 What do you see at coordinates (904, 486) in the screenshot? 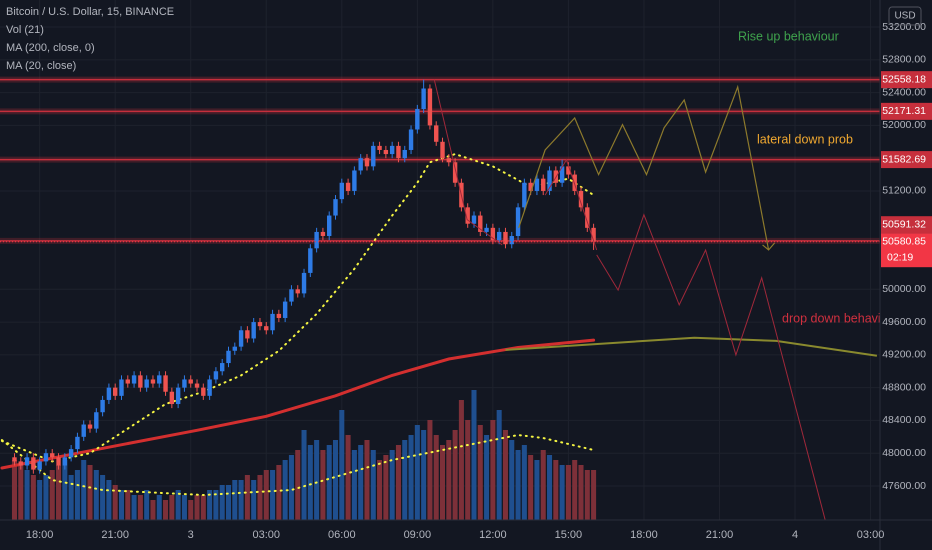
I see `y-tick-label: 47600.00` at bounding box center [904, 486].